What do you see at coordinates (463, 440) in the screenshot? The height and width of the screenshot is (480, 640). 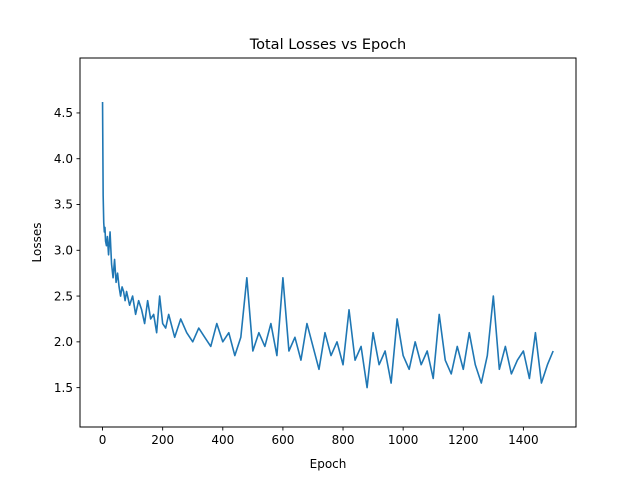 I see `x-tick-label: 1200` at bounding box center [463, 440].